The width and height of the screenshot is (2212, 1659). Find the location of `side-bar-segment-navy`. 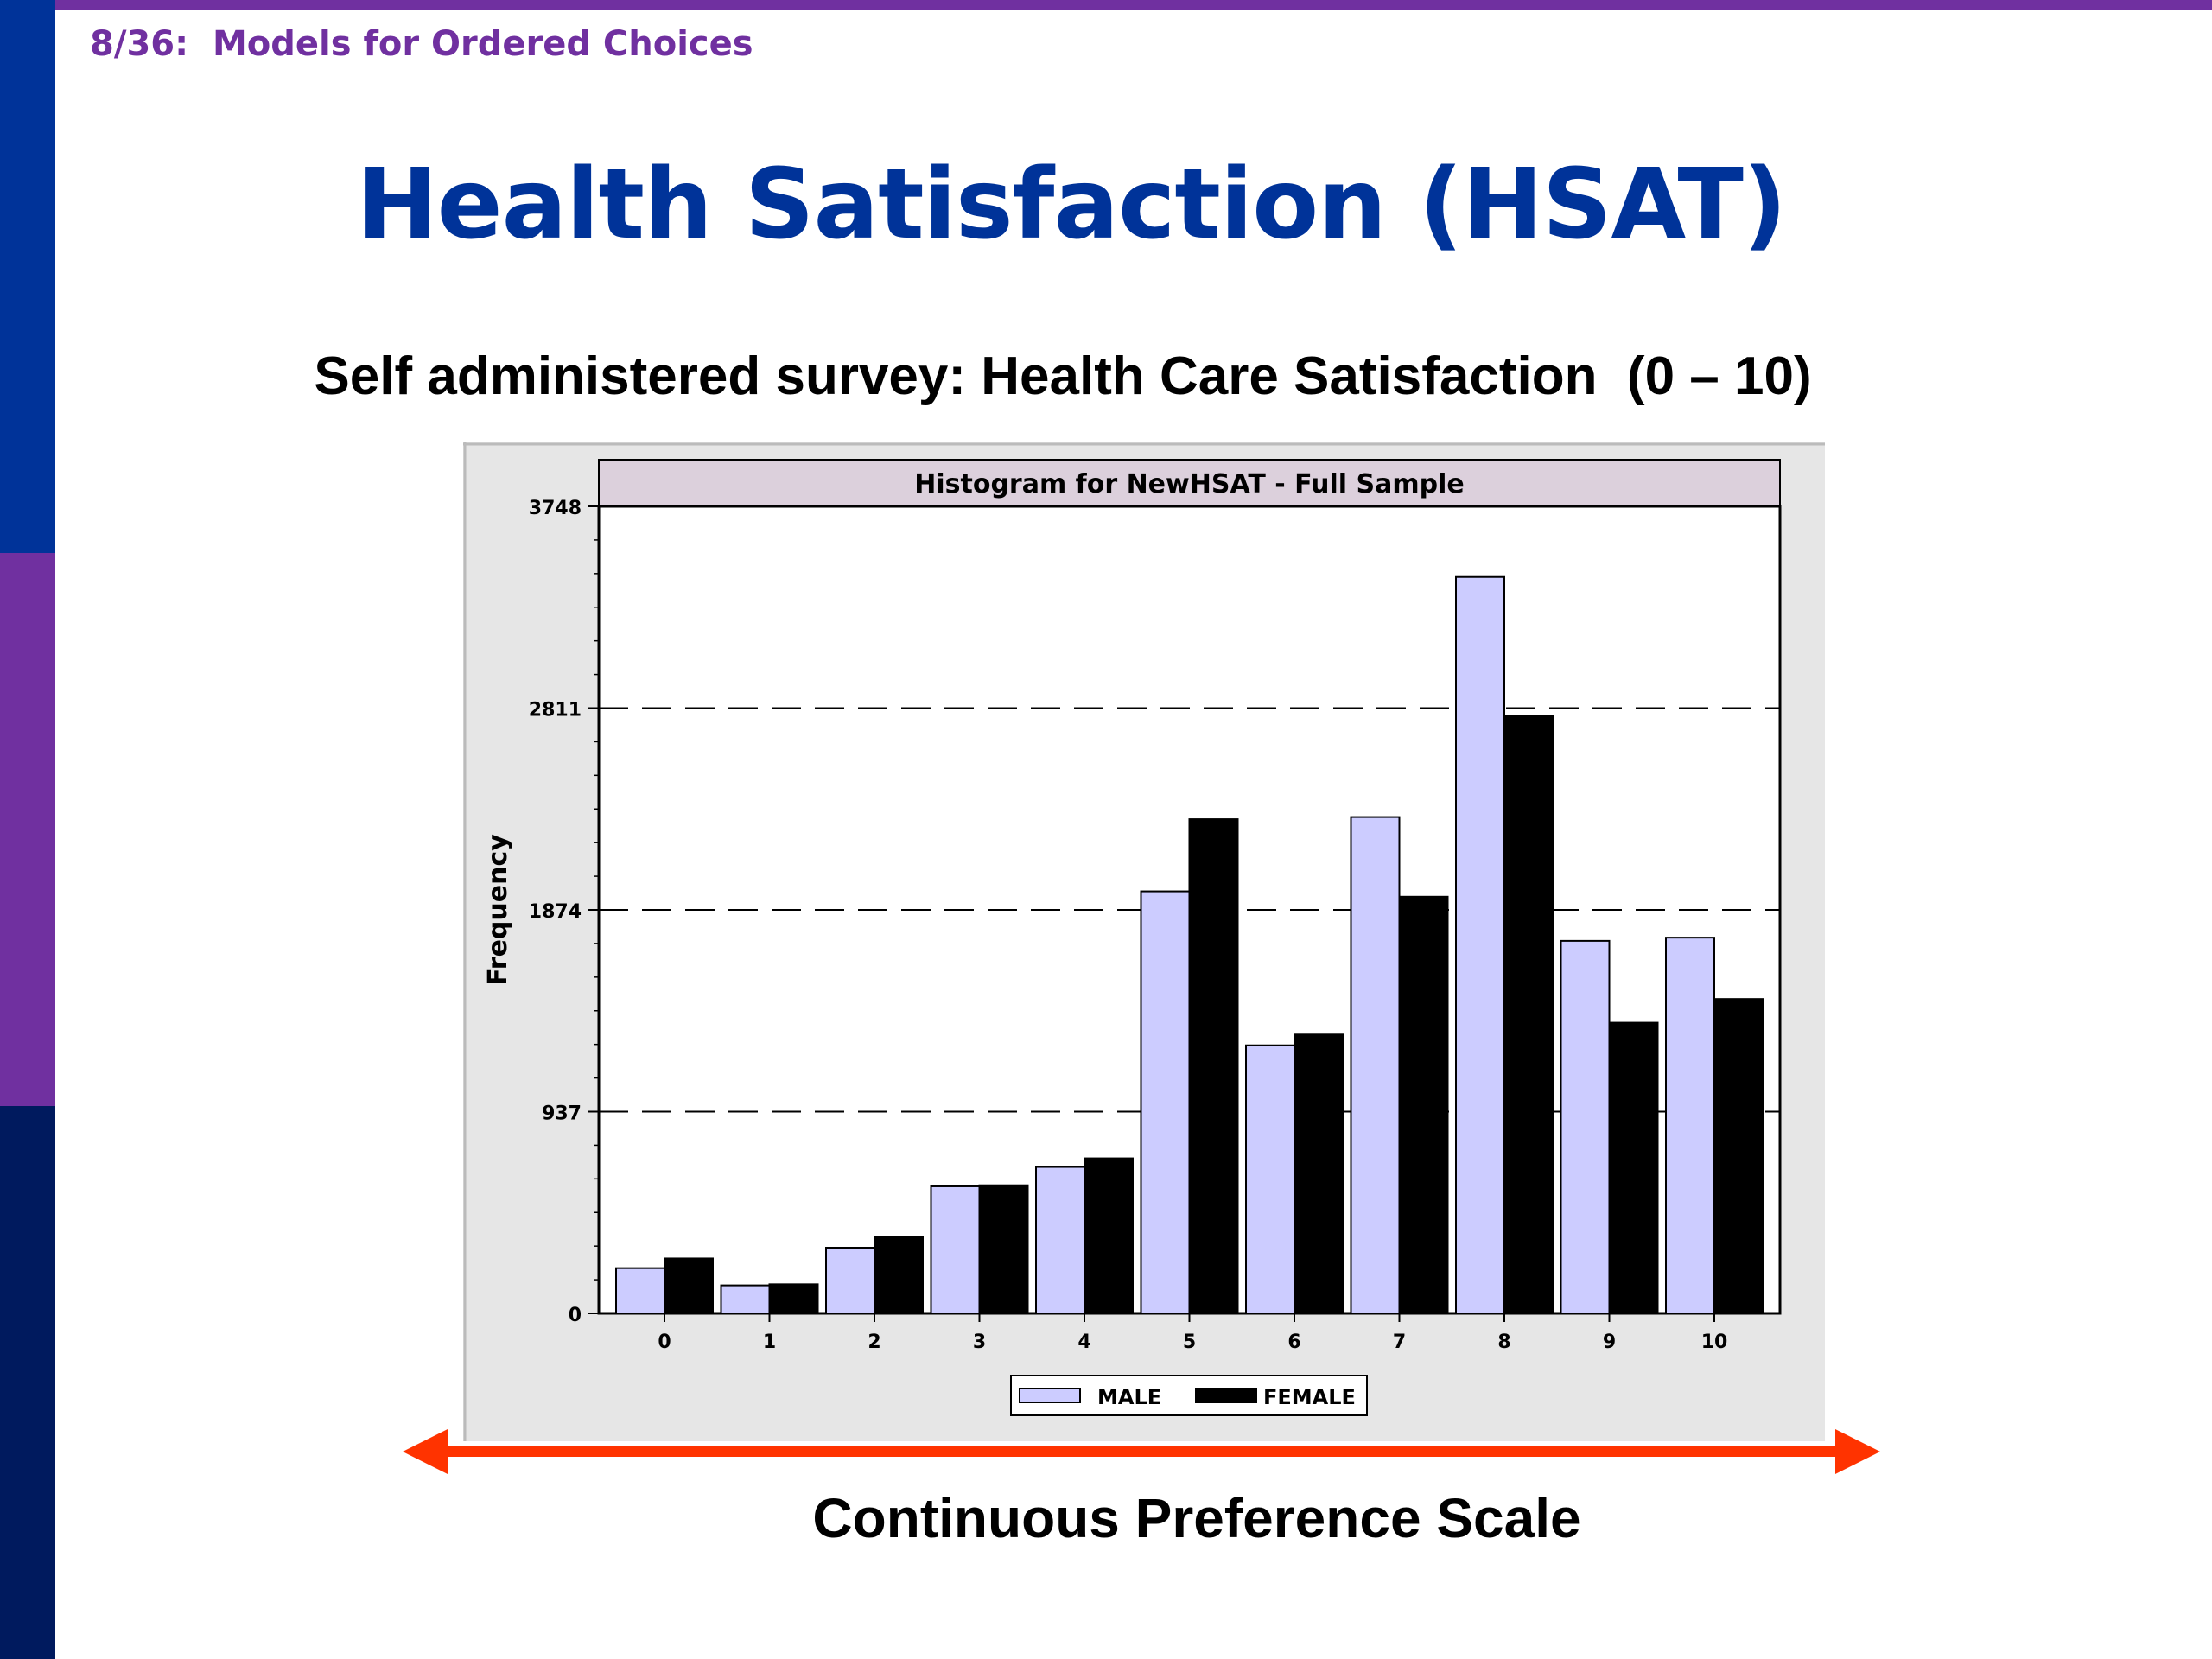

side-bar-segment-navy is located at coordinates (27, 1382).